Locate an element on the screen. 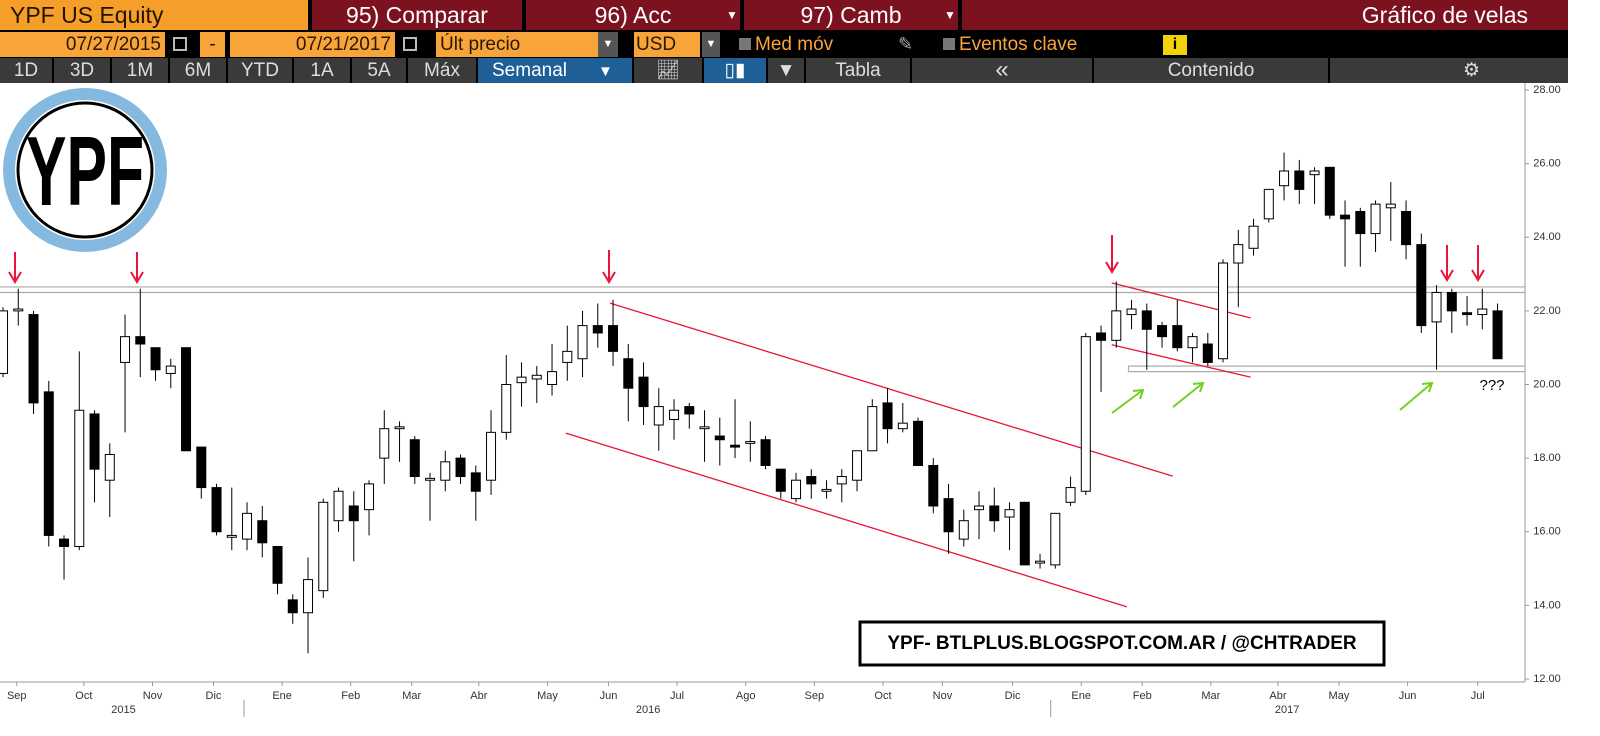  logo-ring is located at coordinates (85, 170).